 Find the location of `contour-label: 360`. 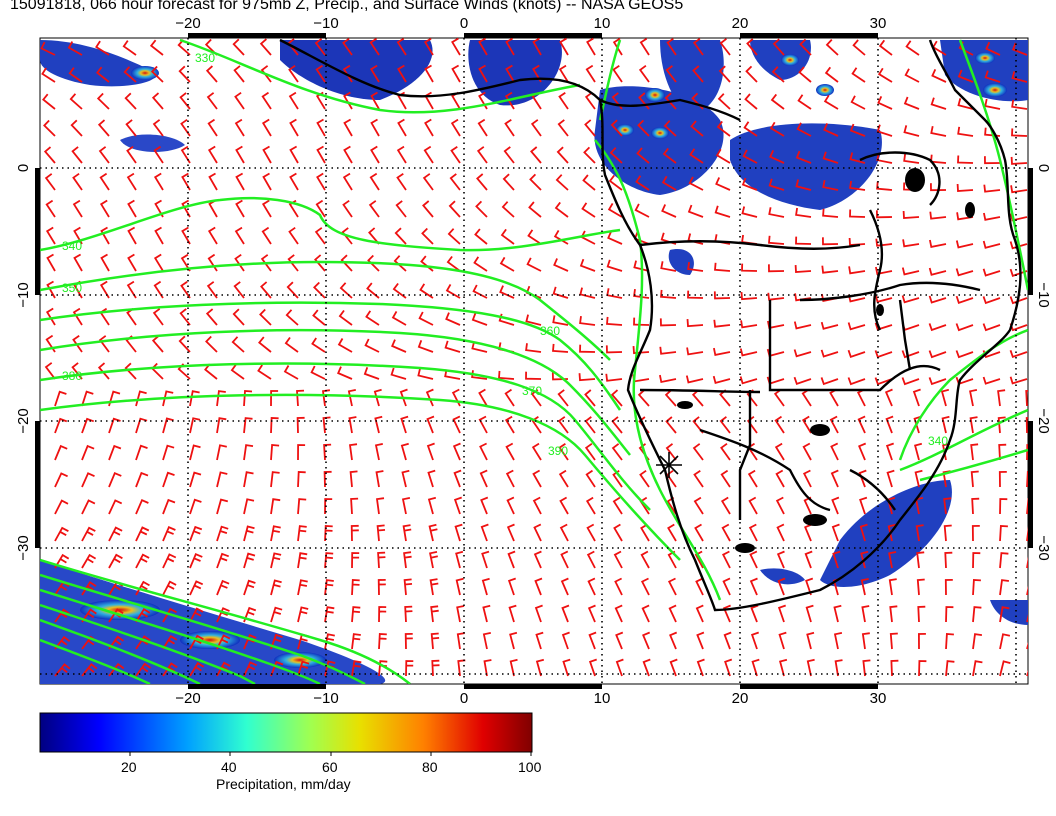

contour-label: 360 is located at coordinates (550, 331).